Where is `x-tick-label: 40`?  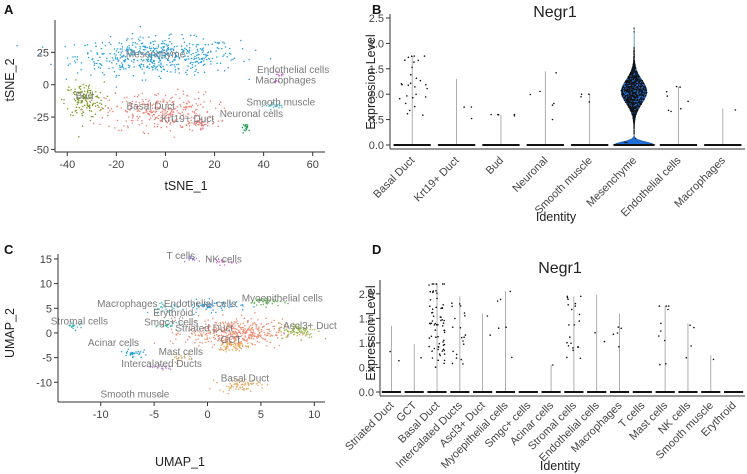 x-tick-label: 40 is located at coordinates (264, 165).